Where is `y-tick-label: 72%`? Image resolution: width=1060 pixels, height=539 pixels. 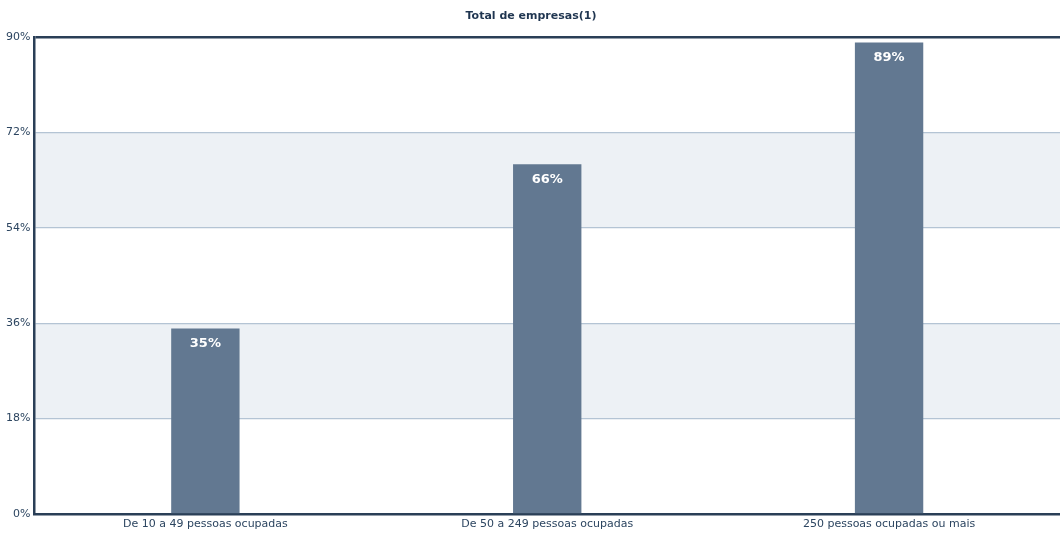
y-tick-label: 72% is located at coordinates (18, 132).